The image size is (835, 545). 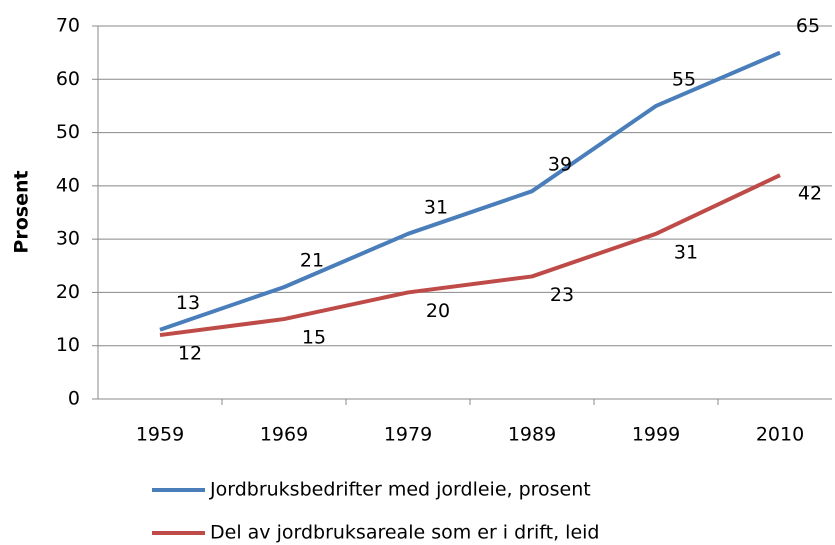 I want to click on y-tick-label: 10, so click(x=68, y=345).